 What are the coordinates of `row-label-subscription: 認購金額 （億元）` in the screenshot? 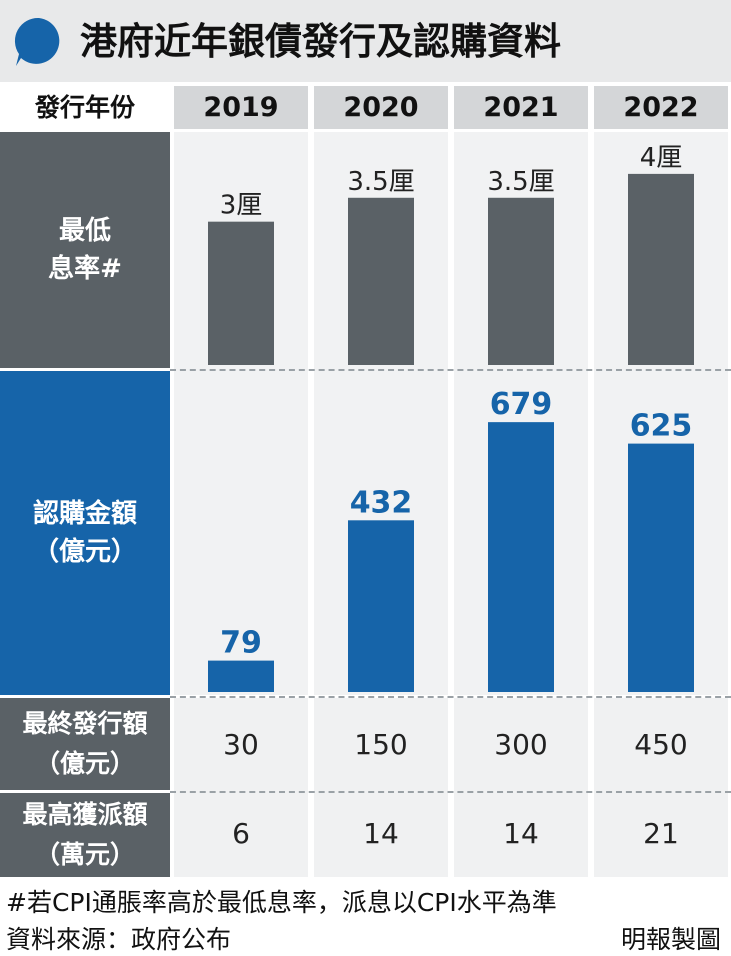 It's located at (85, 533).